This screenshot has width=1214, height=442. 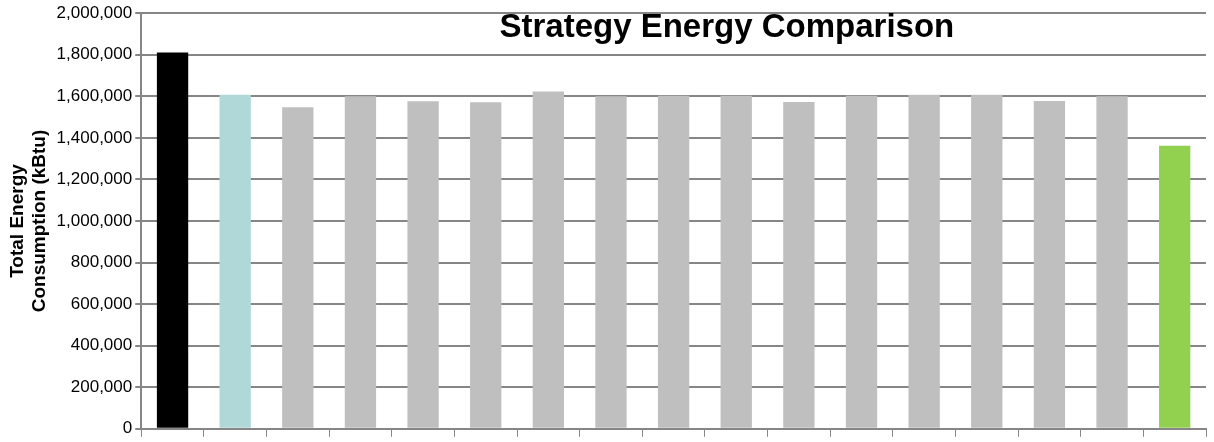 What do you see at coordinates (101, 303) in the screenshot?
I see `y-tick-label: 600,000` at bounding box center [101, 303].